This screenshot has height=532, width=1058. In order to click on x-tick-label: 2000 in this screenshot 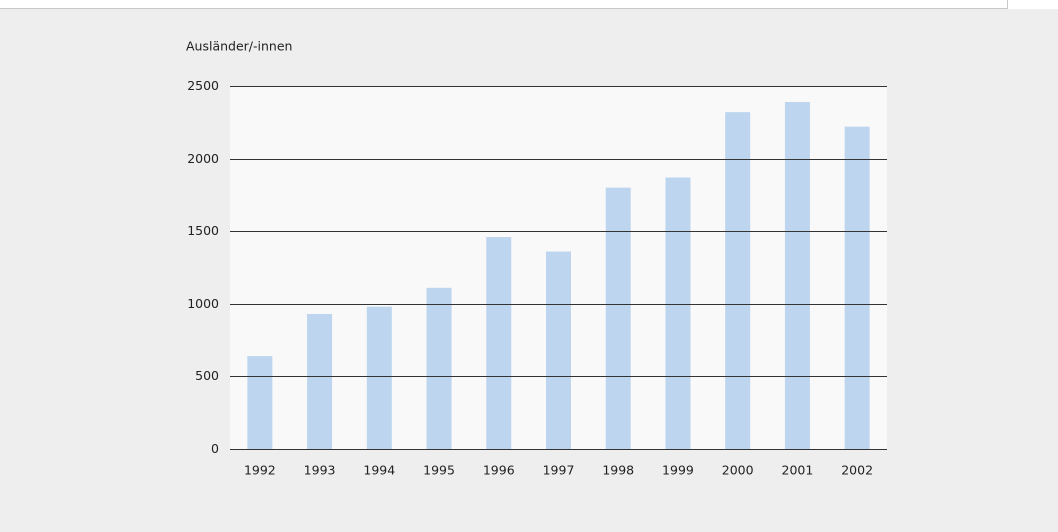, I will do `click(738, 470)`.